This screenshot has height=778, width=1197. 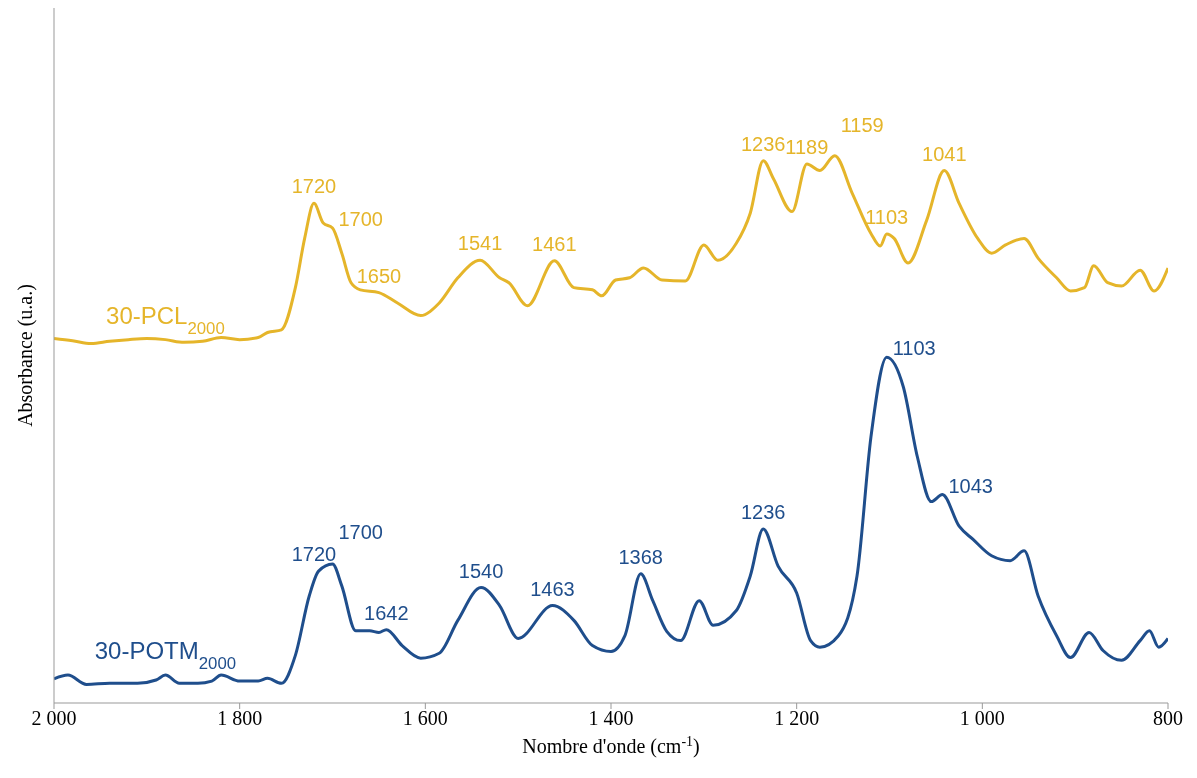 I want to click on annotation: 1650, so click(x=379, y=275).